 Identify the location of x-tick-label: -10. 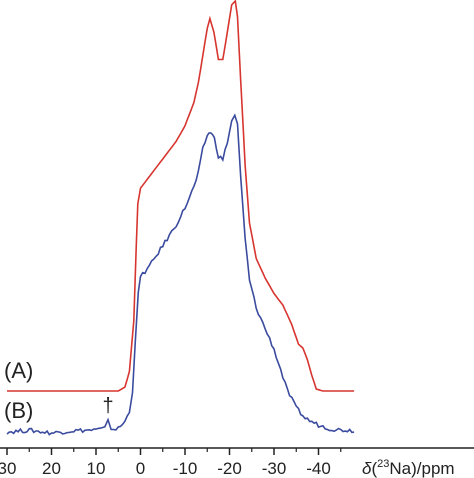
(185, 468).